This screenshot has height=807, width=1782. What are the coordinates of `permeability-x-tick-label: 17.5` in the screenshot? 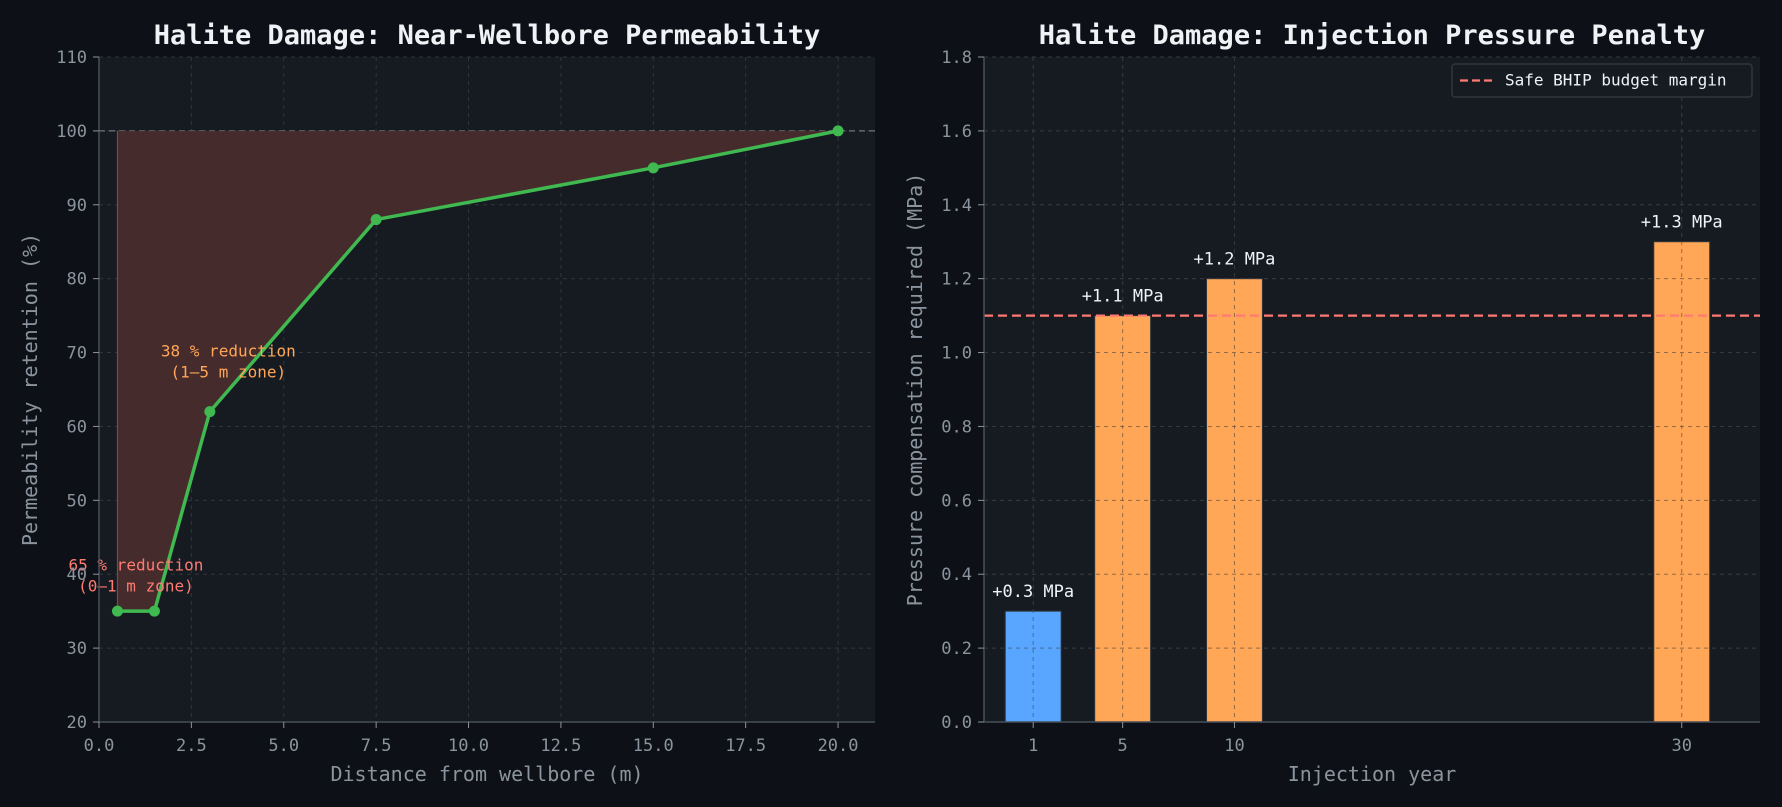 It's located at (745, 746).